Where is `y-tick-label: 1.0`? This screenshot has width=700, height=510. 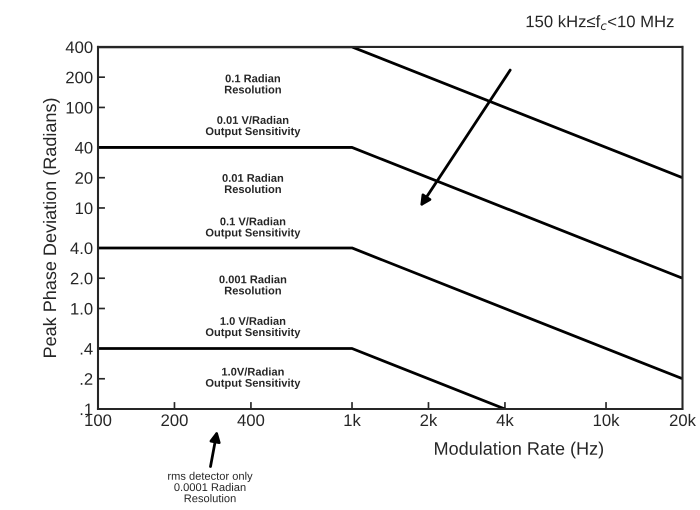
y-tick-label: 1.0 is located at coordinates (81, 308).